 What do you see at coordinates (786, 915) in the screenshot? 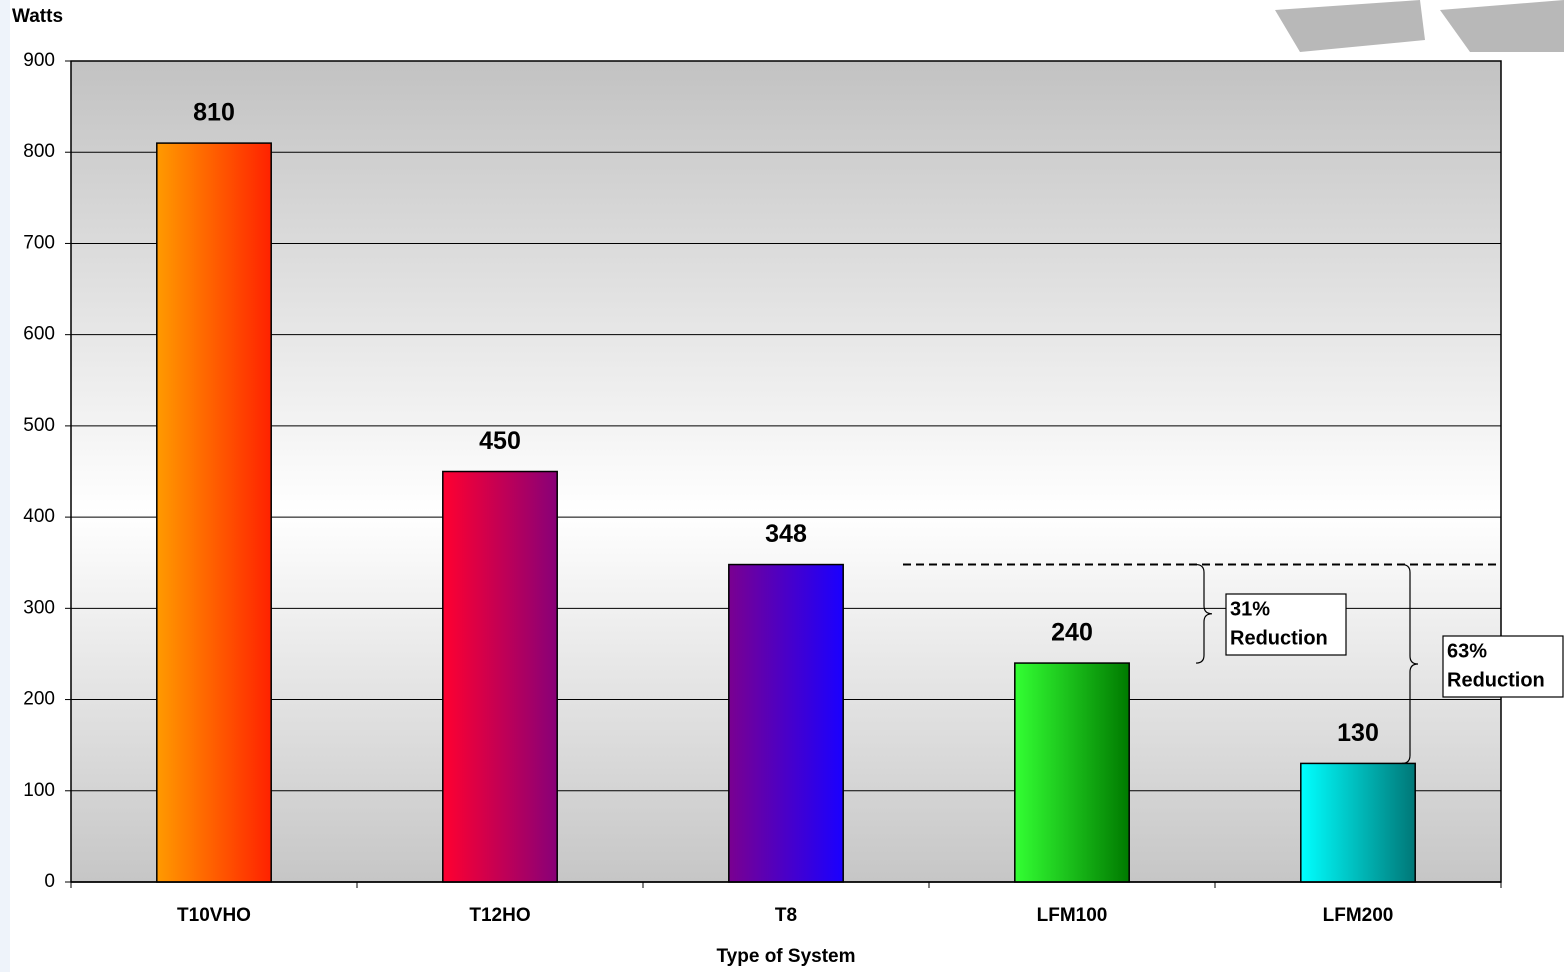
I see `x-tick-label: T8` at bounding box center [786, 915].